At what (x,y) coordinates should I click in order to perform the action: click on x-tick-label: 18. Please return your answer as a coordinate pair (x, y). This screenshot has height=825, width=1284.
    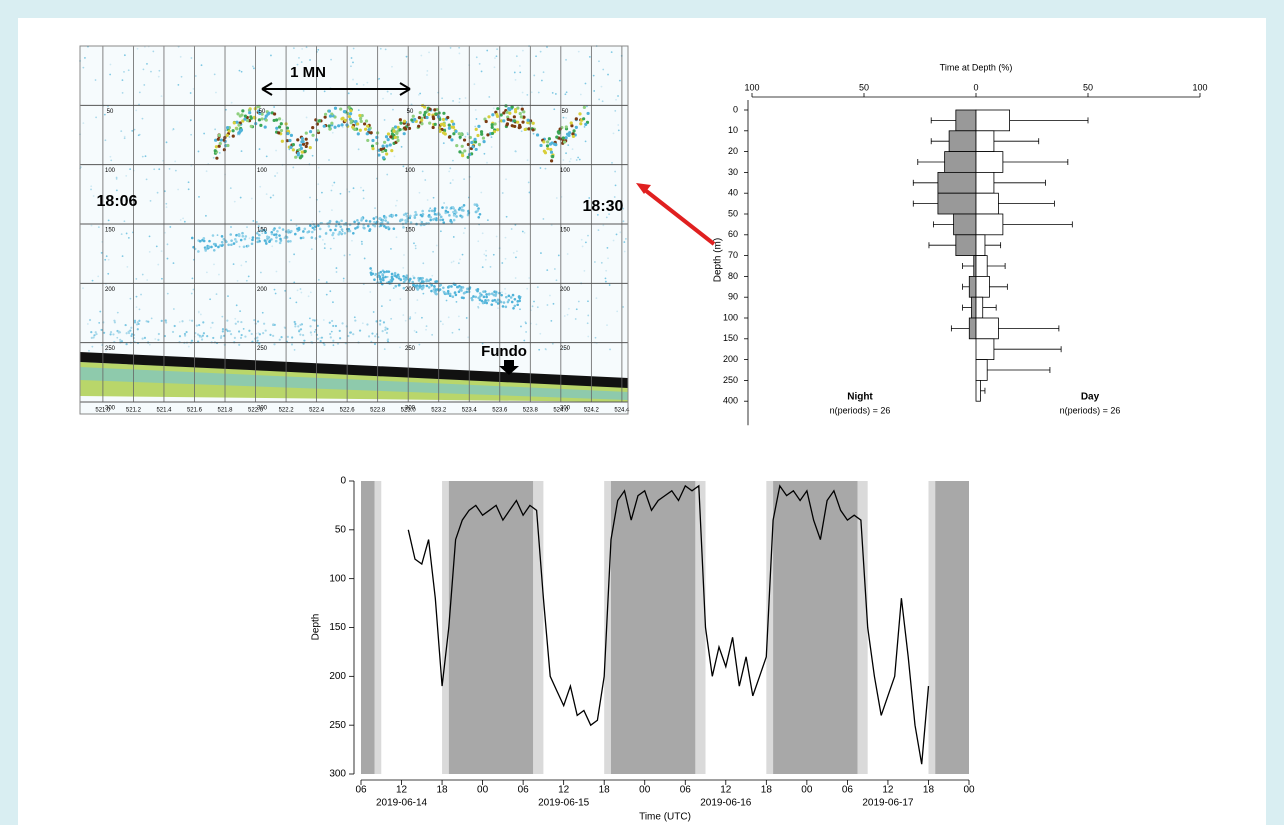
    Looking at the image, I should click on (605, 790).